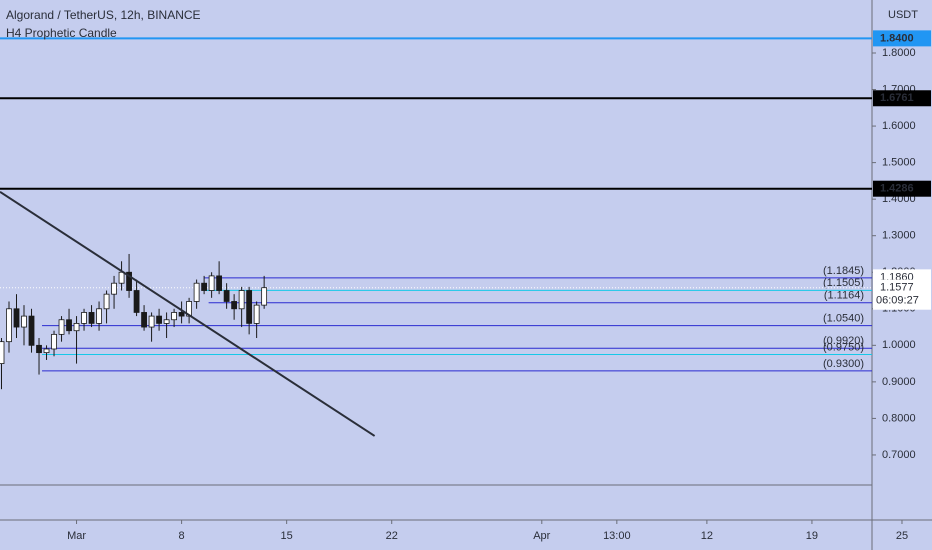 The image size is (932, 550). What do you see at coordinates (899, 126) in the screenshot?
I see `y-tick-label: 1.6000` at bounding box center [899, 126].